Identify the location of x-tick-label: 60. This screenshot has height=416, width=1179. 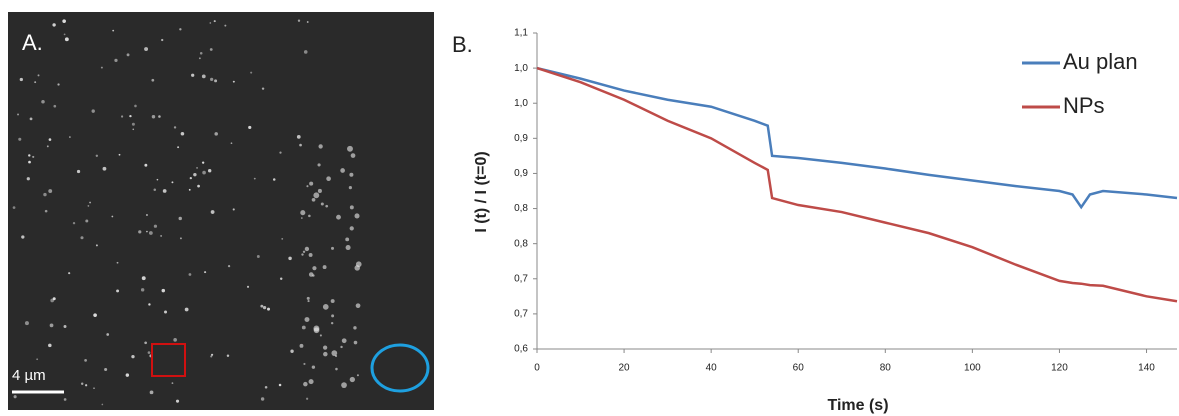
(799, 368).